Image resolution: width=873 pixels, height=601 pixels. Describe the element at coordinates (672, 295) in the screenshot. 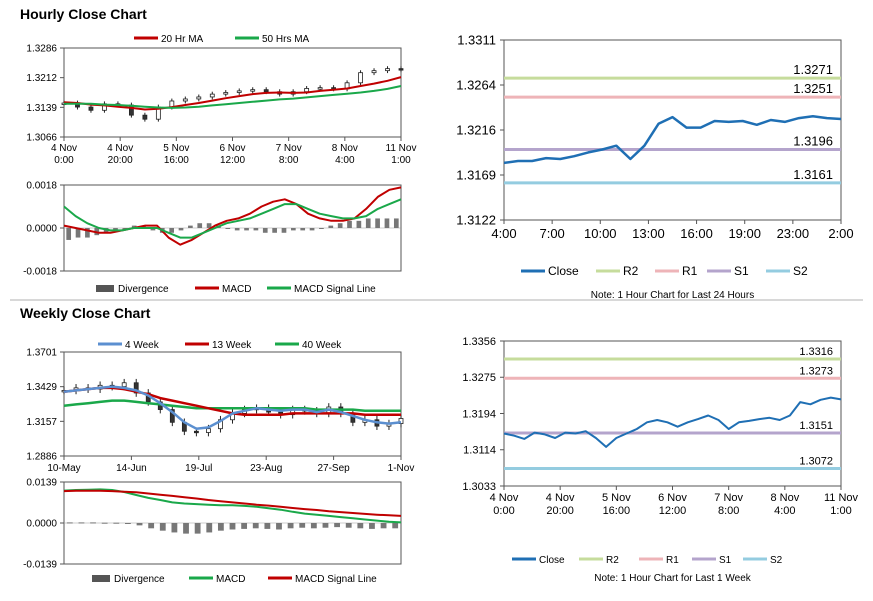

I see `hourly-pivots-note: Note: 1 Hour Chart for Last 24 Hours` at that location.